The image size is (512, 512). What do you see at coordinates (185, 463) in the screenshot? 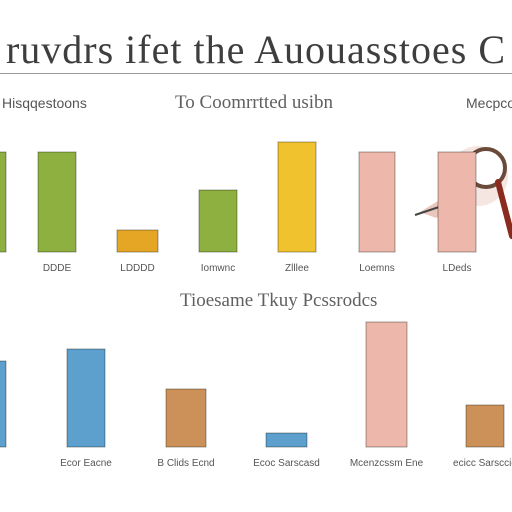
I see `bar-label-4-3: B Clids Ecnd` at bounding box center [185, 463].